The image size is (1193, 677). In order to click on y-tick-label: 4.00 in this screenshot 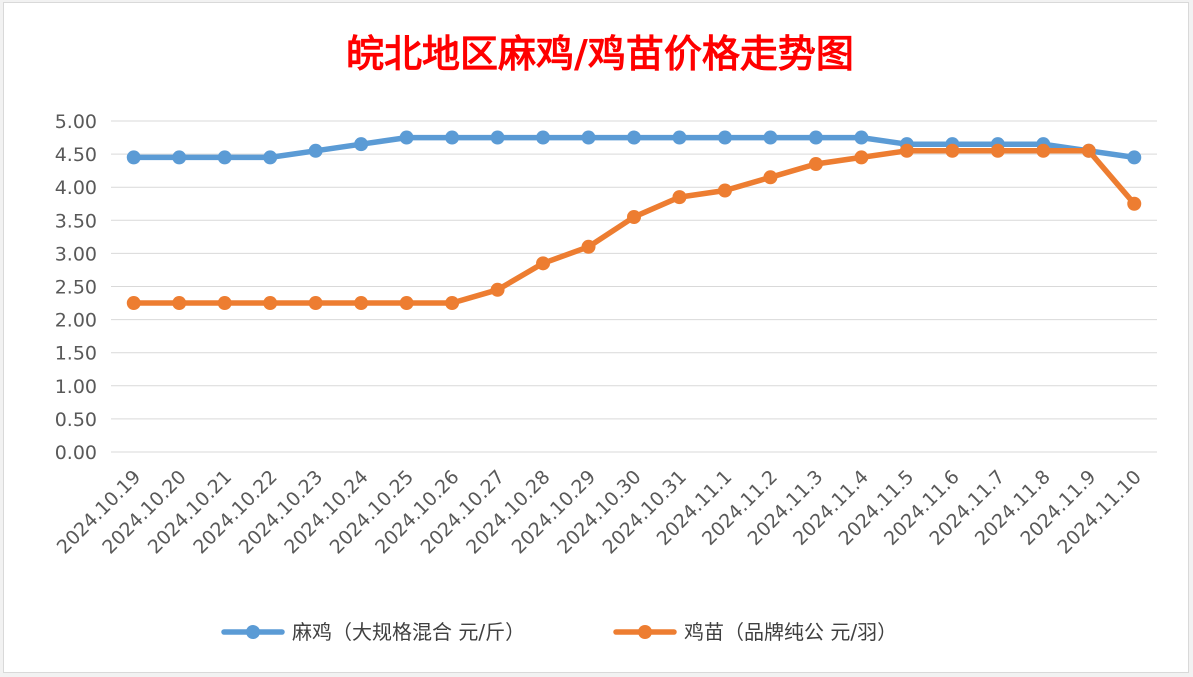, I will do `click(76, 188)`.